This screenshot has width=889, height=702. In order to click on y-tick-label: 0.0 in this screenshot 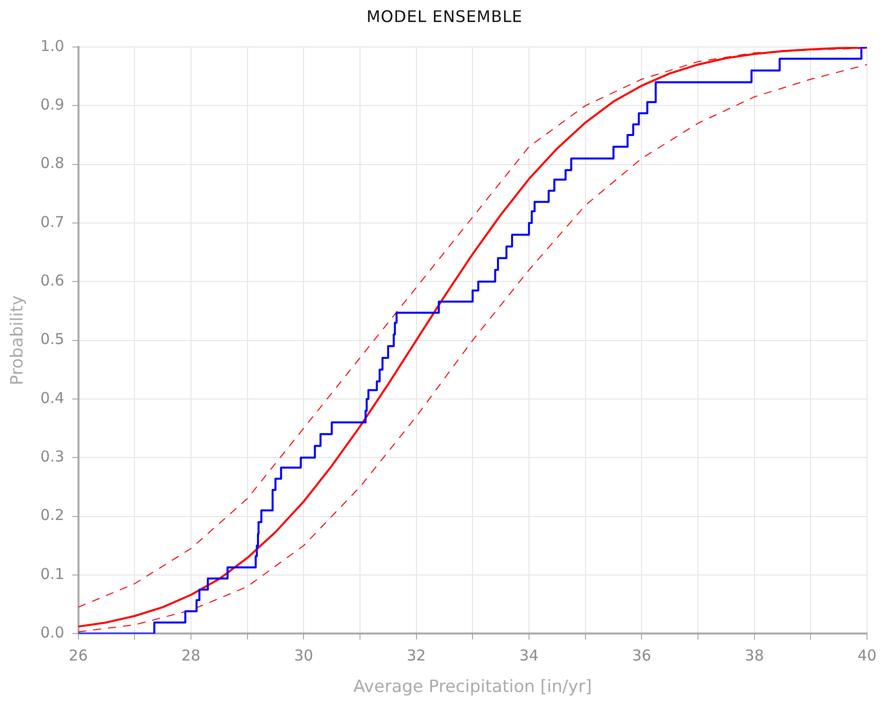, I will do `click(52, 632)`.